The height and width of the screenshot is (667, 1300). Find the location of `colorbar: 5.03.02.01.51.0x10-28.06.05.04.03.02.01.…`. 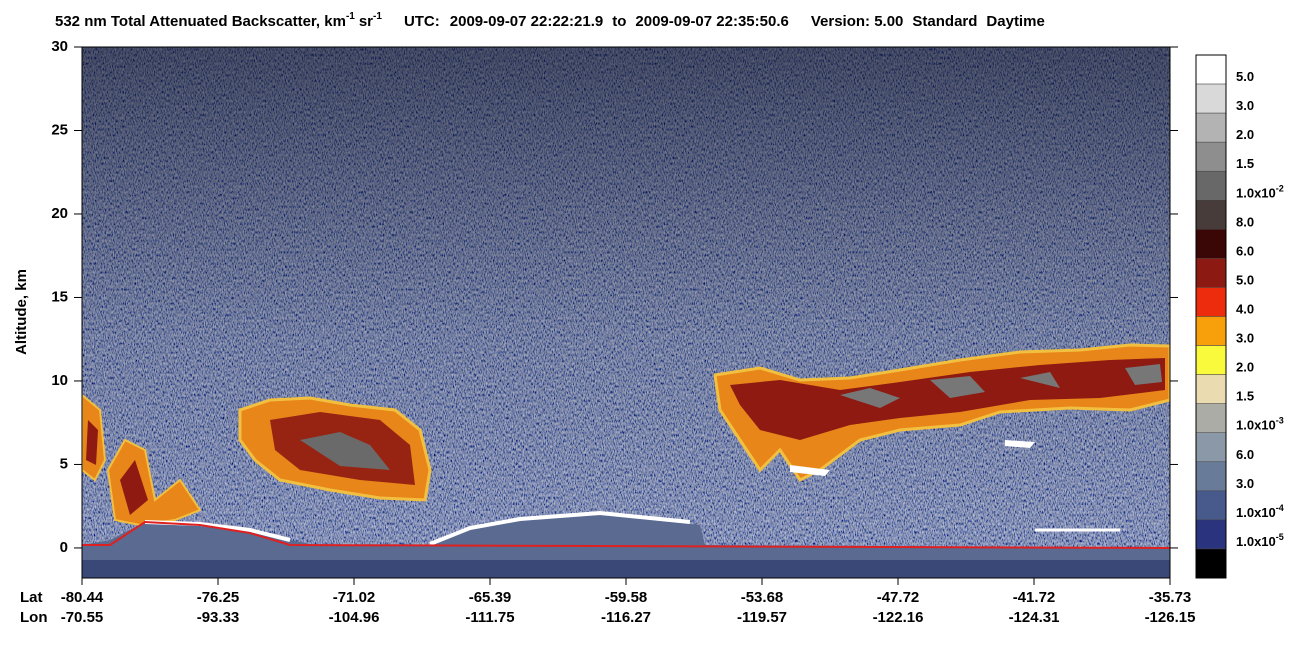

colorbar: 5.03.02.01.51.0x10-28.06.05.04.03.02.01.… is located at coordinates (1239, 316).